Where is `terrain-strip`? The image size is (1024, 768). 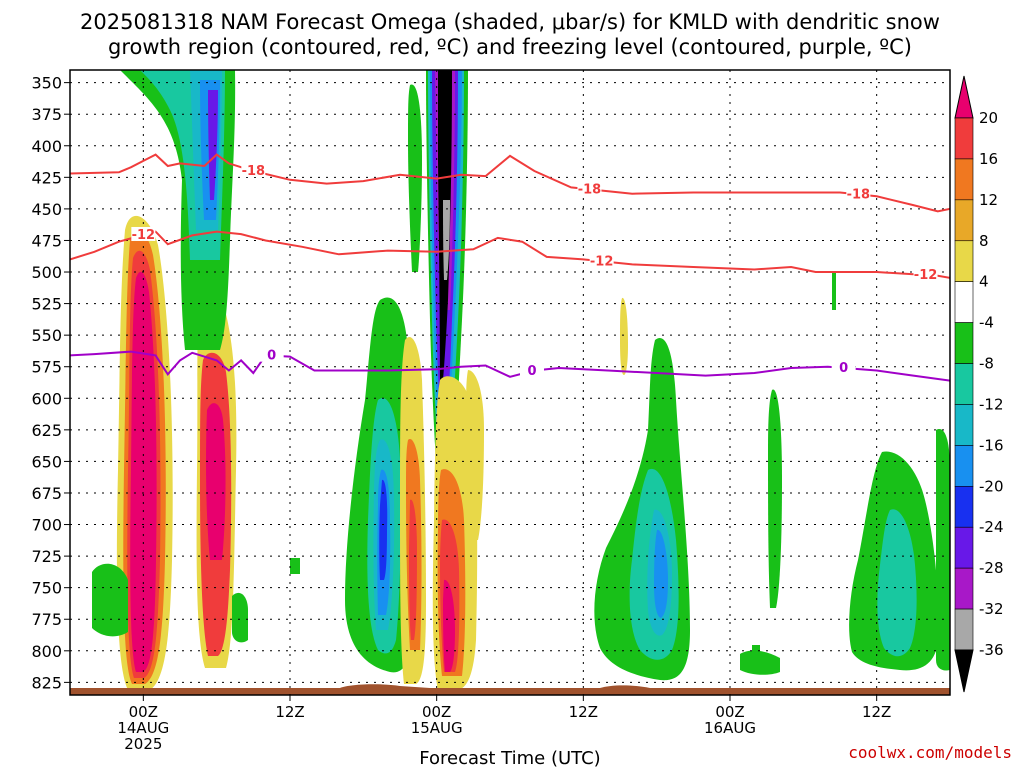
terrain-strip is located at coordinates (510, 689).